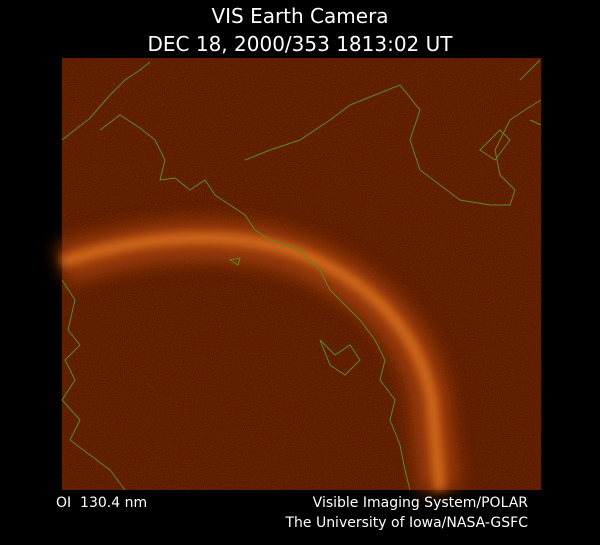 The height and width of the screenshot is (545, 600). I want to click on timestamp: DEC 18, 2000/353 1813:02 UT, so click(301, 44).